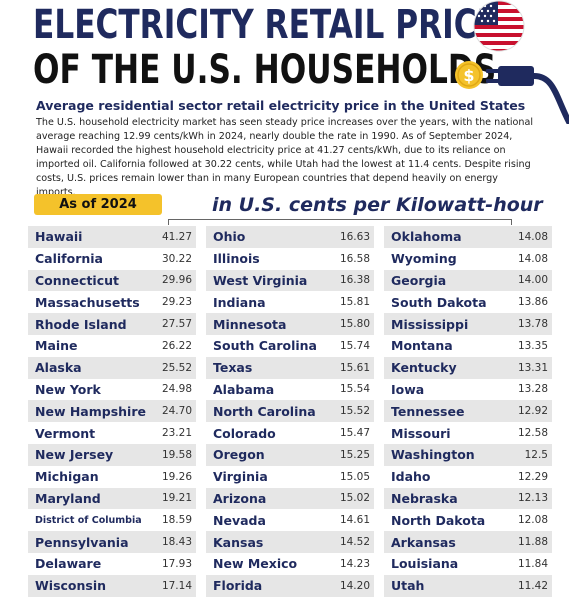 The image size is (569, 600). What do you see at coordinates (244, 389) in the screenshot?
I see `state-name: Alabama` at bounding box center [244, 389].